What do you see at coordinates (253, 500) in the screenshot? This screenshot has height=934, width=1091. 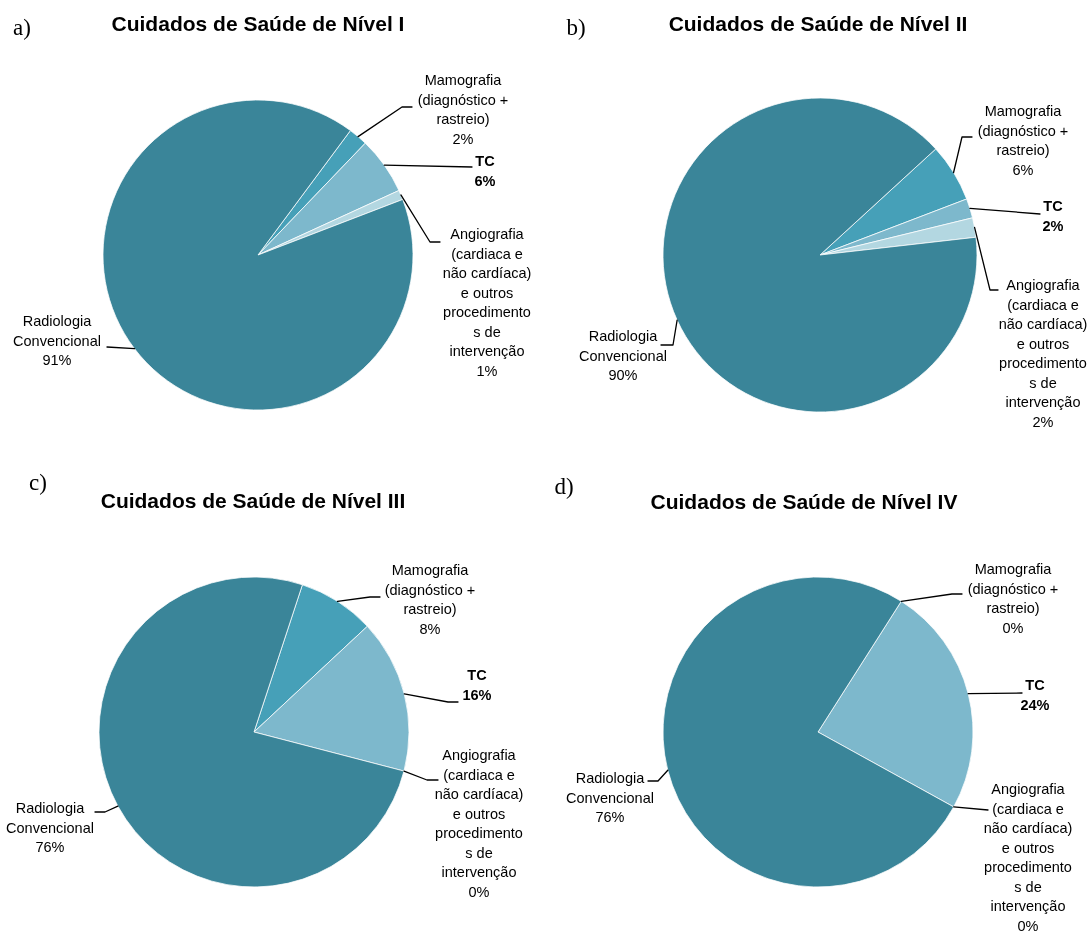 I see `chart-title: Cuidados de Saúde de Nível III` at bounding box center [253, 500].